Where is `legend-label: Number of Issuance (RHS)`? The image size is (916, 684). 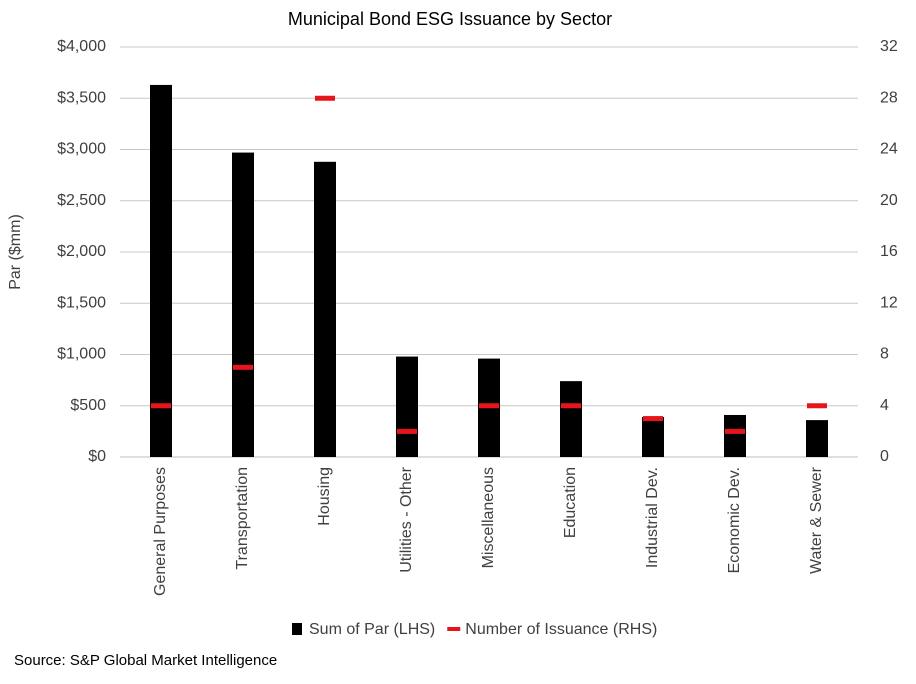
legend-label: Number of Issuance (RHS) is located at coordinates (561, 629).